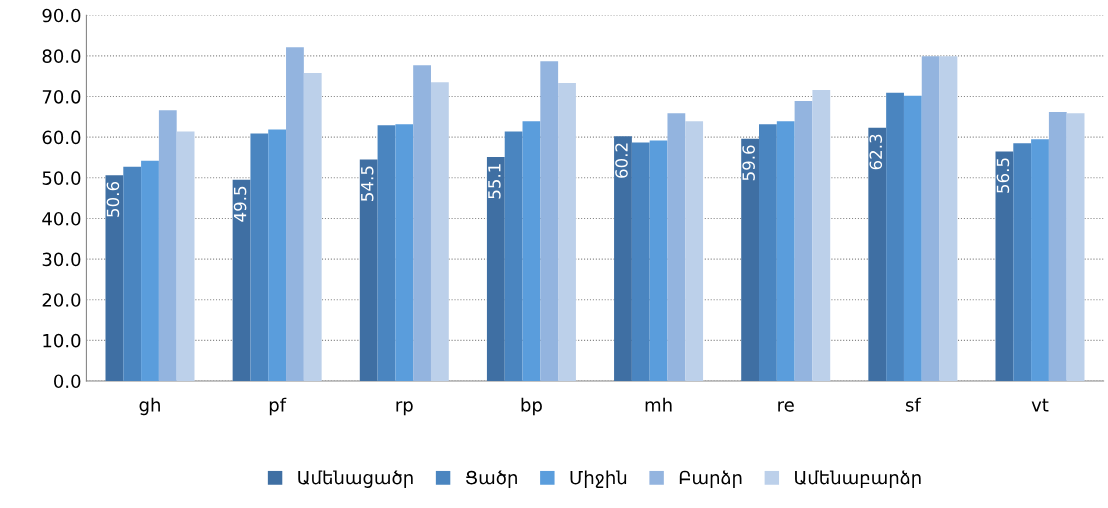 The width and height of the screenshot is (1108, 508). What do you see at coordinates (858, 479) in the screenshot?
I see `legend-label: Ամենաբարձր` at bounding box center [858, 479].